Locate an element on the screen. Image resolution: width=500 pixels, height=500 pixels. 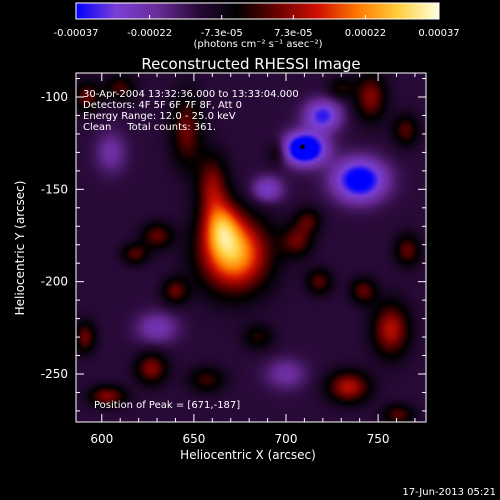
y-tick-label: -150 is located at coordinates (54, 189).